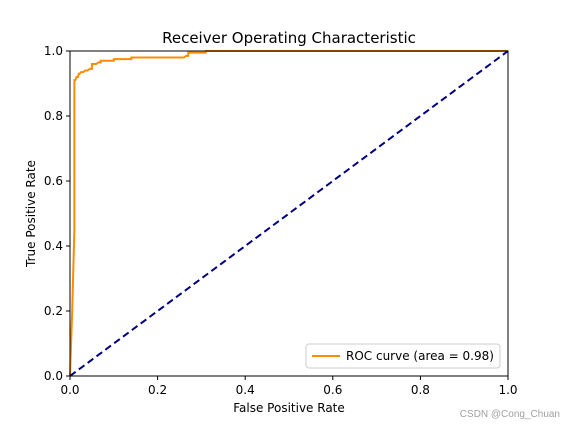 The height and width of the screenshot is (428, 564). What do you see at coordinates (332, 390) in the screenshot?
I see `x-tick-label: 0.6` at bounding box center [332, 390].